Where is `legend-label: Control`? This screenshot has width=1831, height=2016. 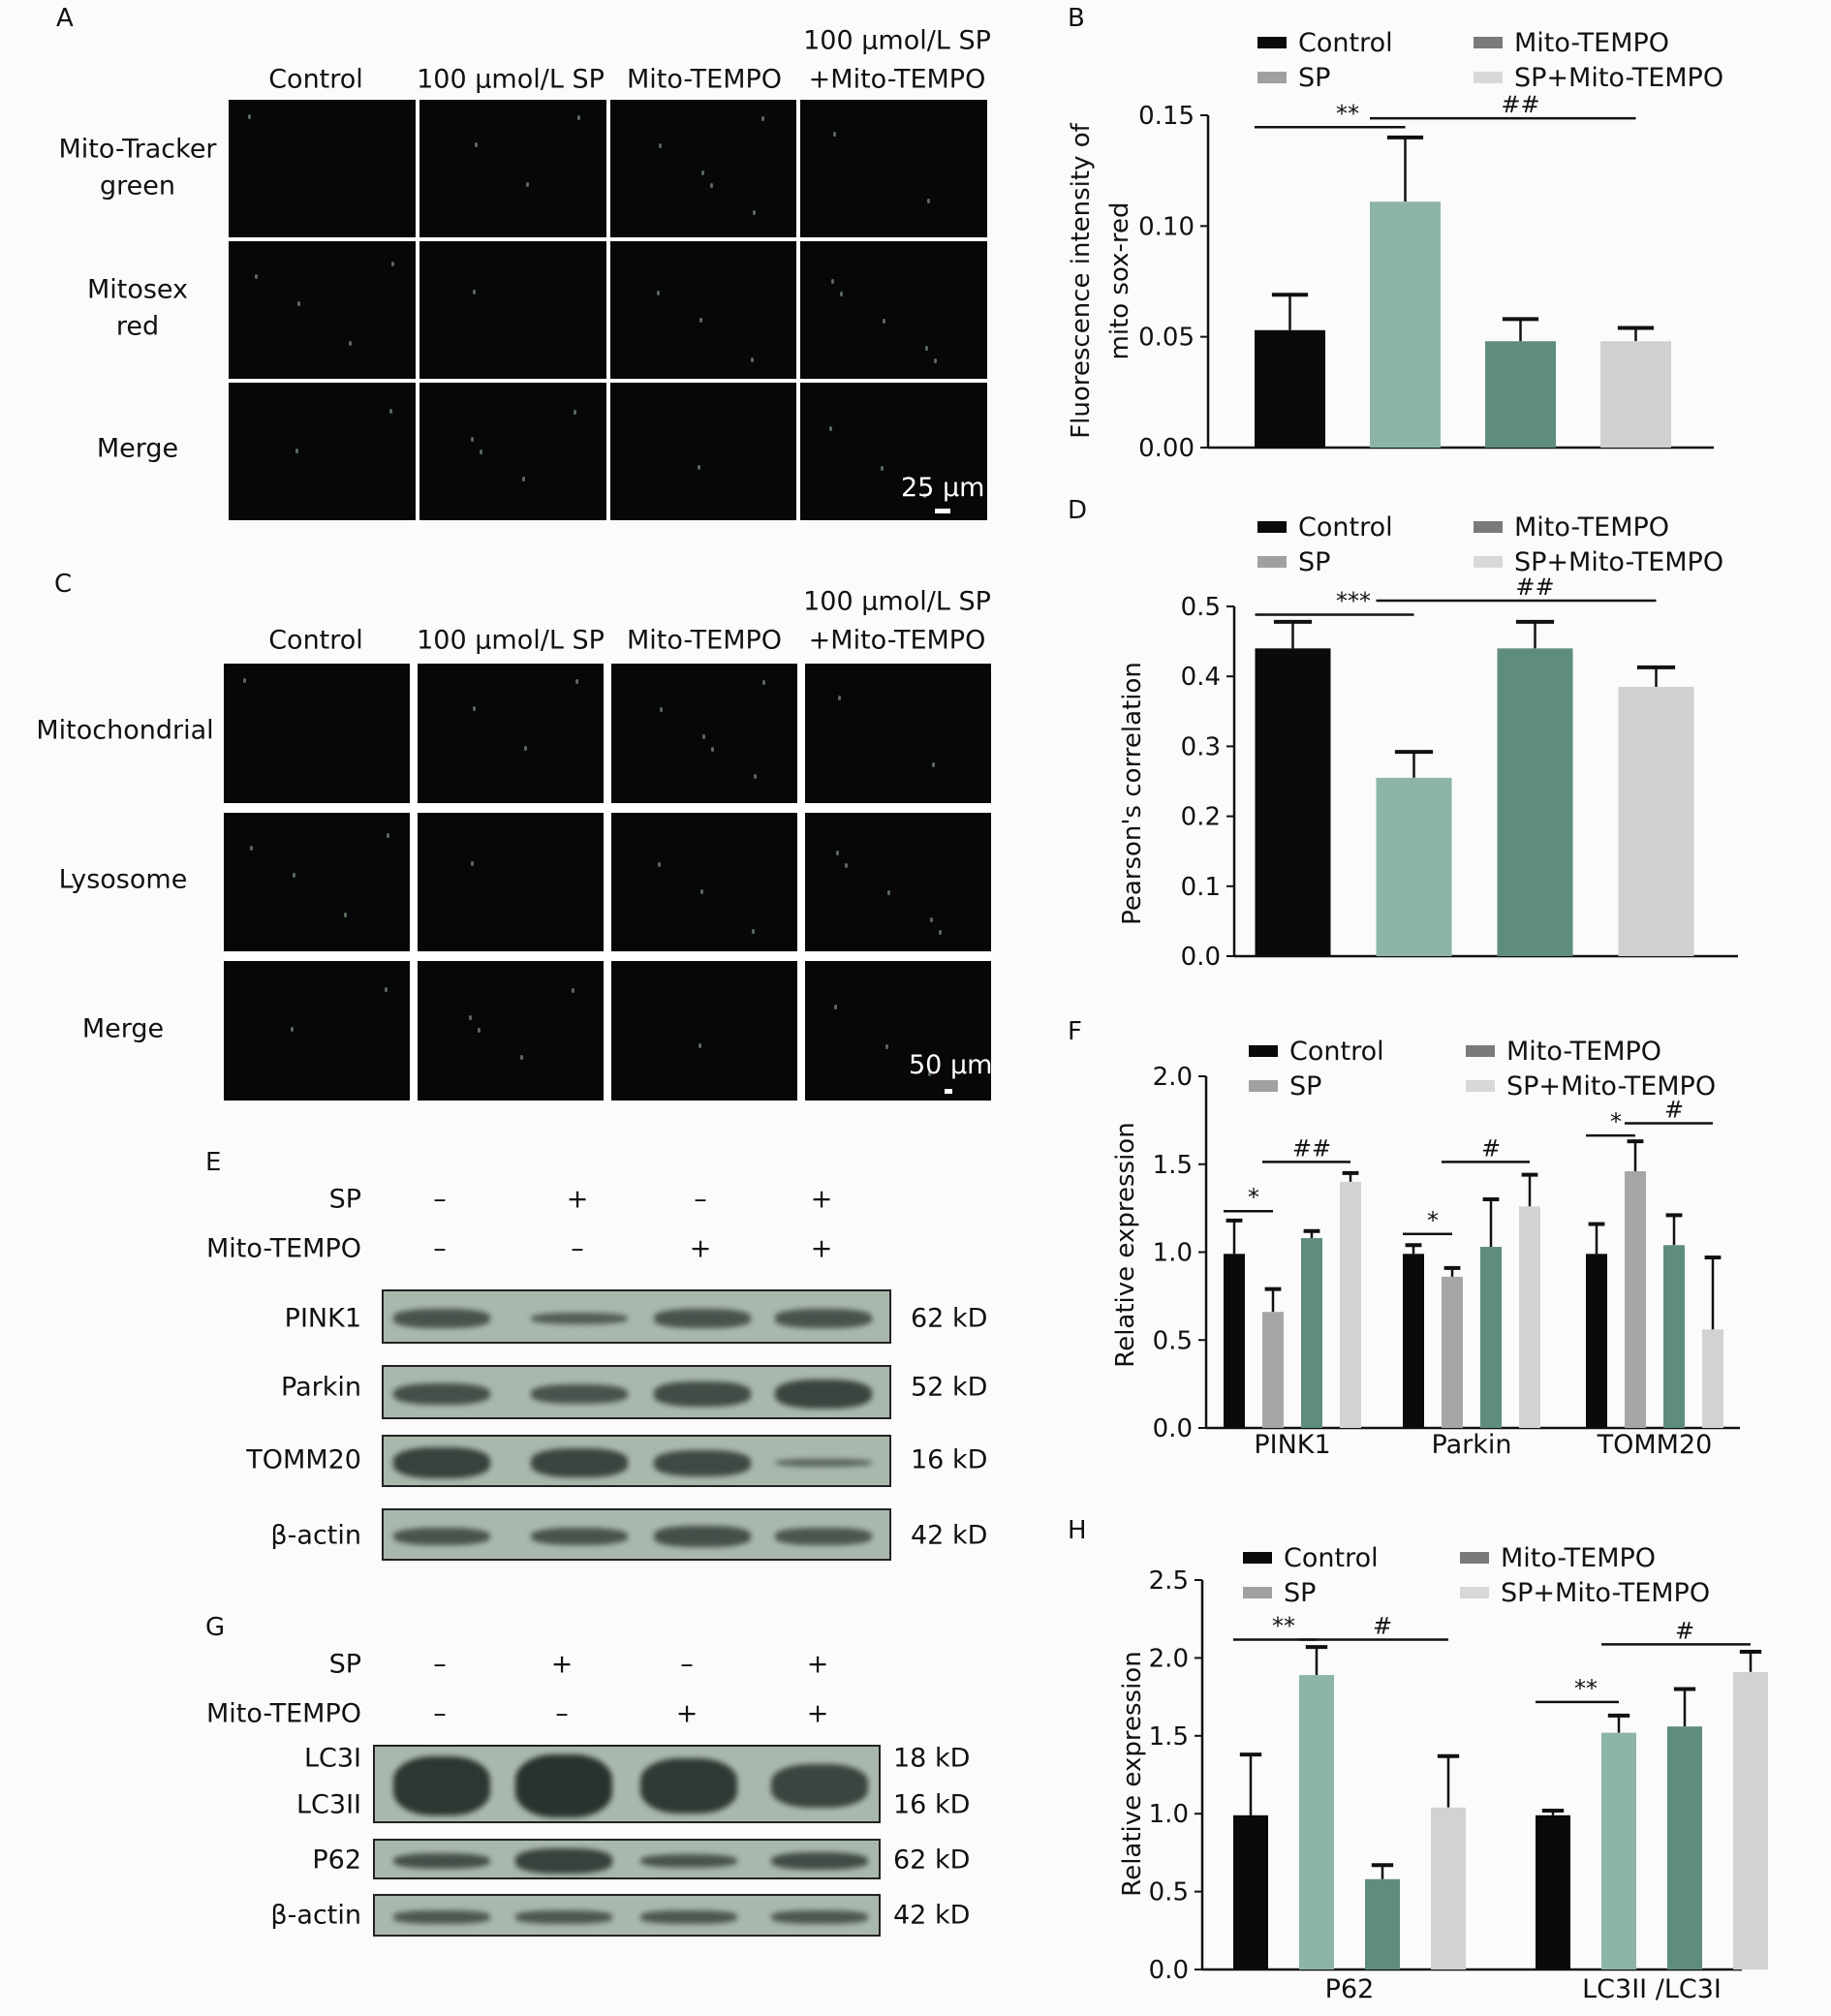 legend-label: Control is located at coordinates (1345, 43).